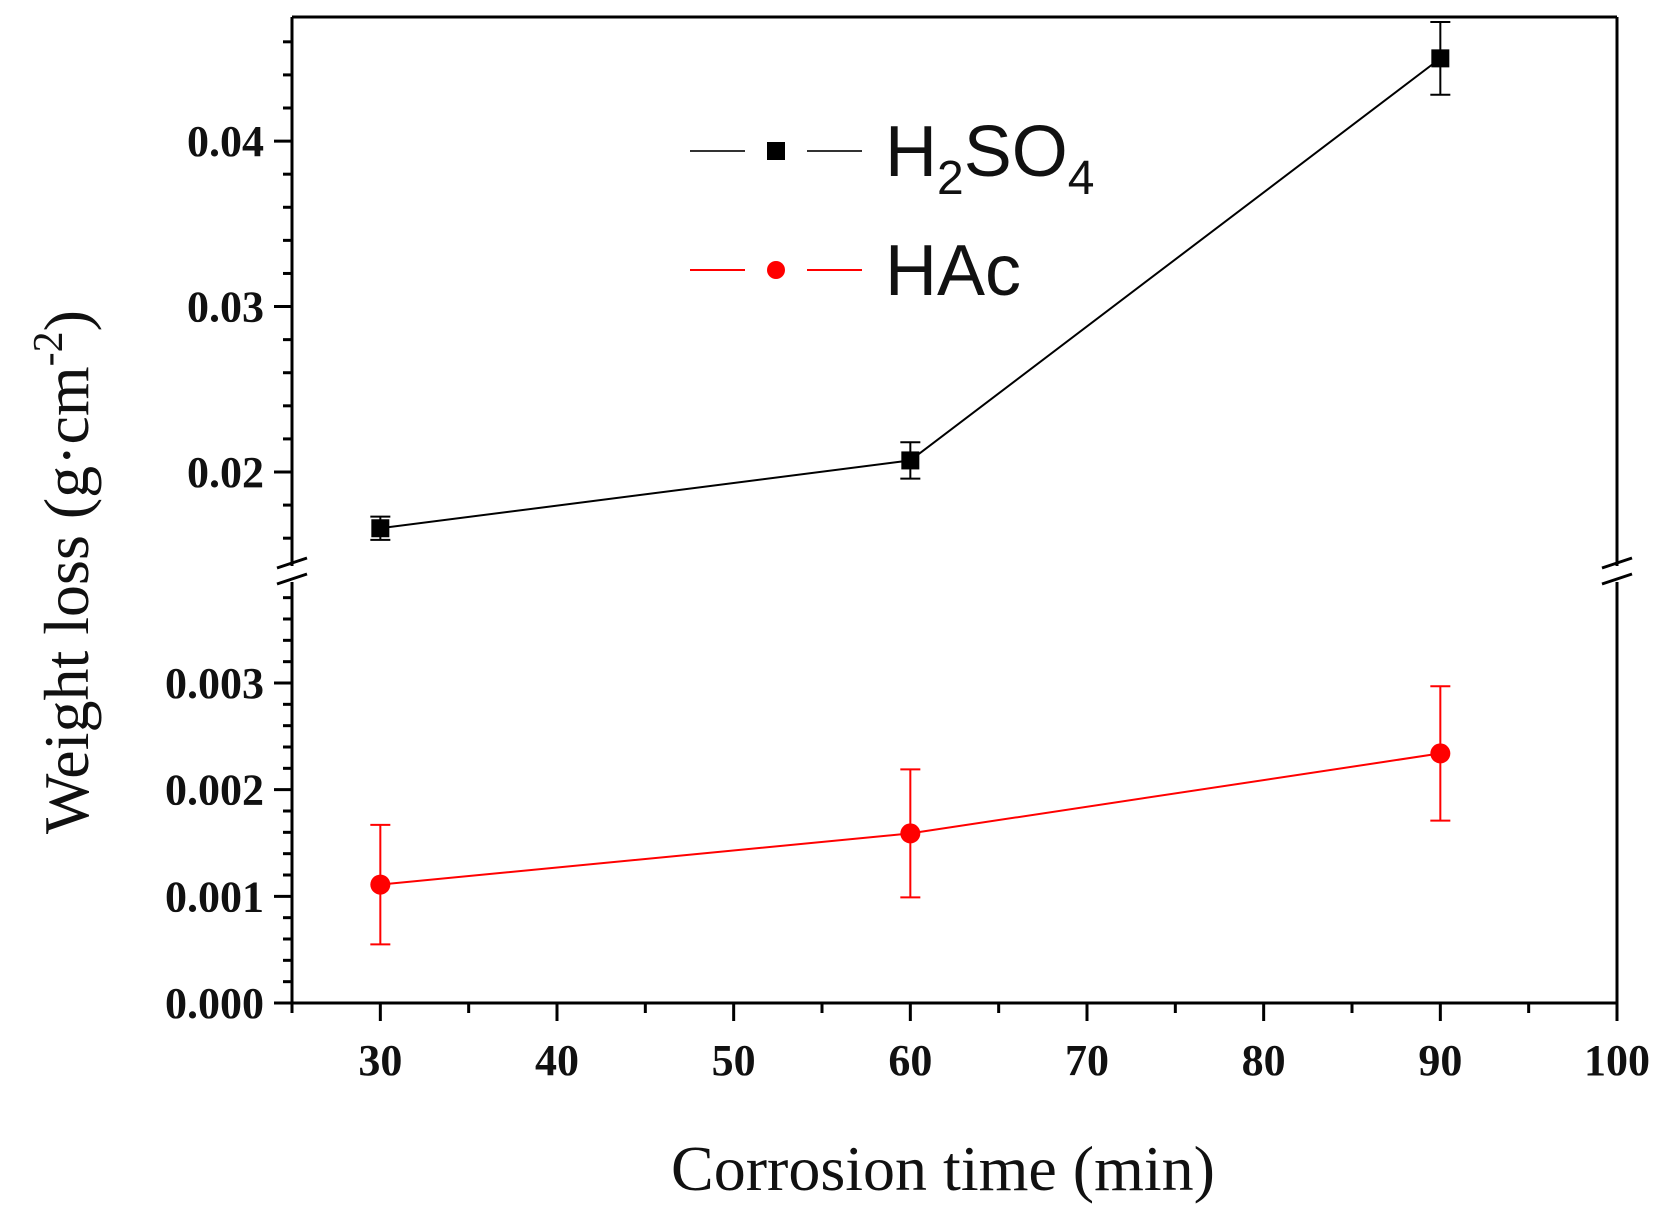  Describe the element at coordinates (910, 1060) in the screenshot. I see `x-tick-label: 60` at that location.